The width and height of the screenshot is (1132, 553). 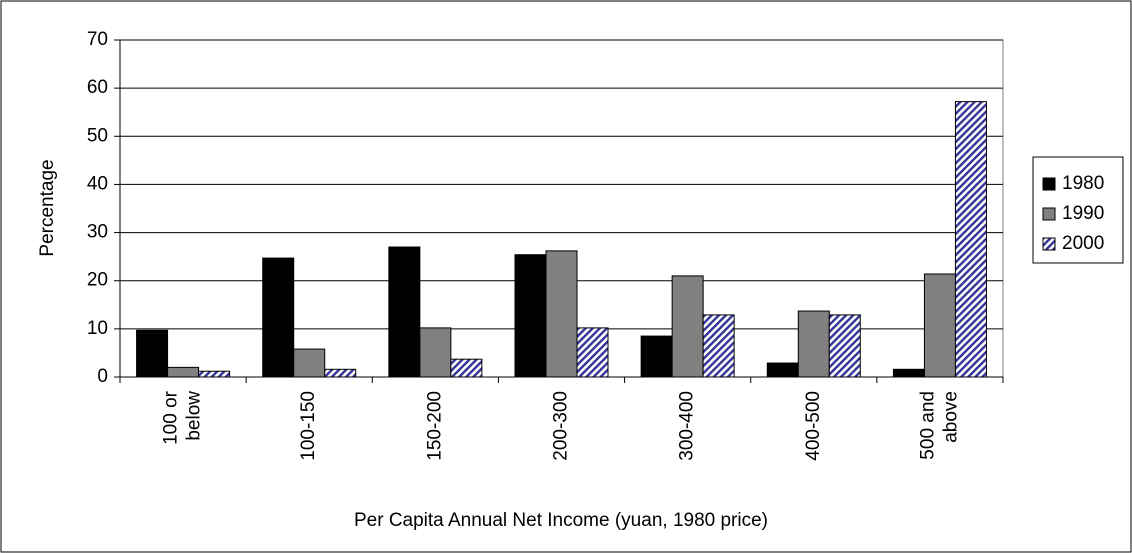 I want to click on x-tick-label: 300-400, so click(x=687, y=426).